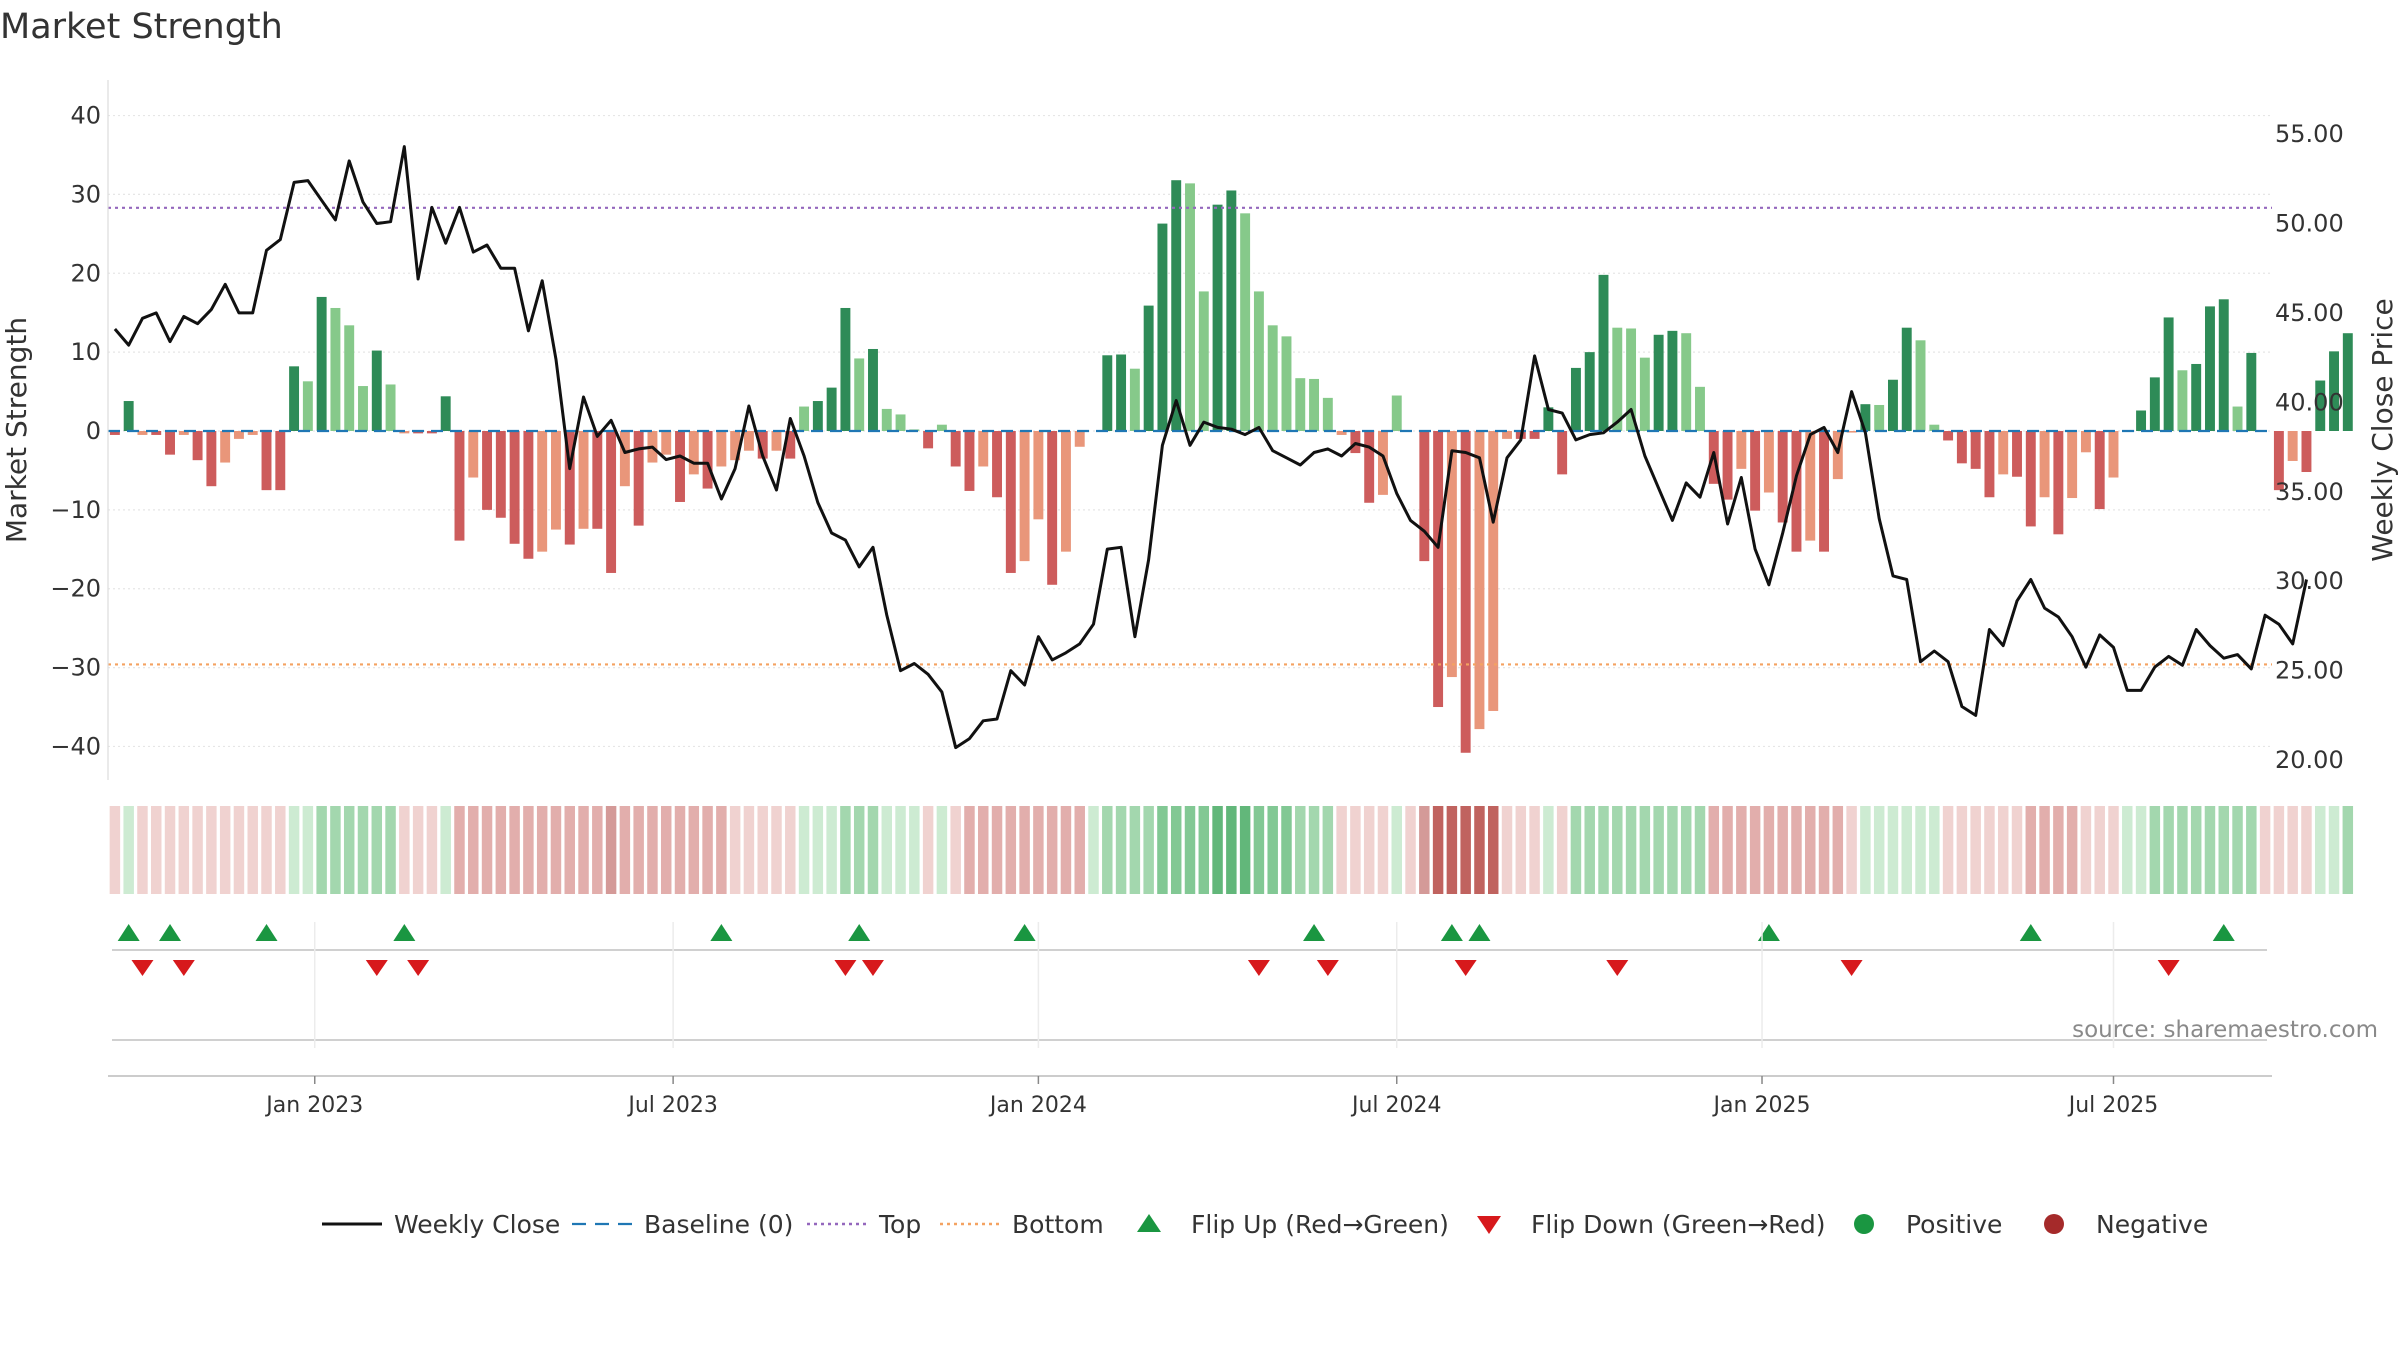 The height and width of the screenshot is (1350, 2400). Describe the element at coordinates (1037, 1105) in the screenshot. I see `x-tick-label: Jan 2024` at that location.